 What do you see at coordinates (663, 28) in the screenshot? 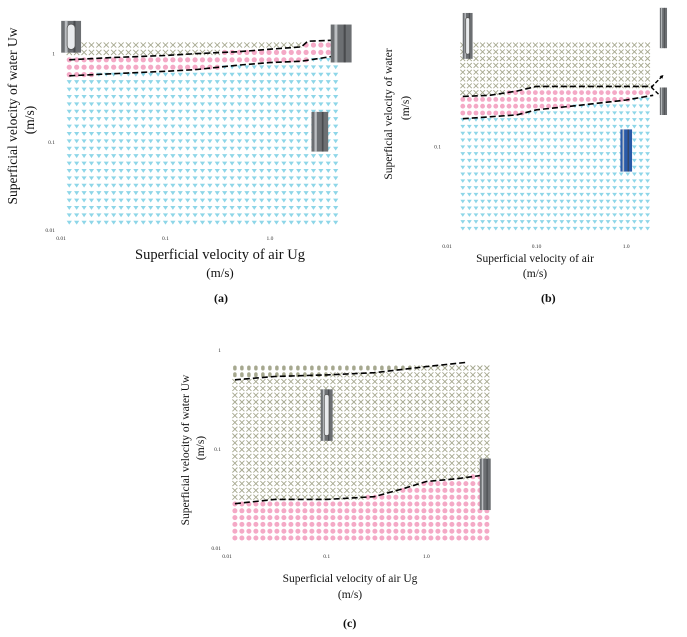
I see `slug-photo` at bounding box center [663, 28].